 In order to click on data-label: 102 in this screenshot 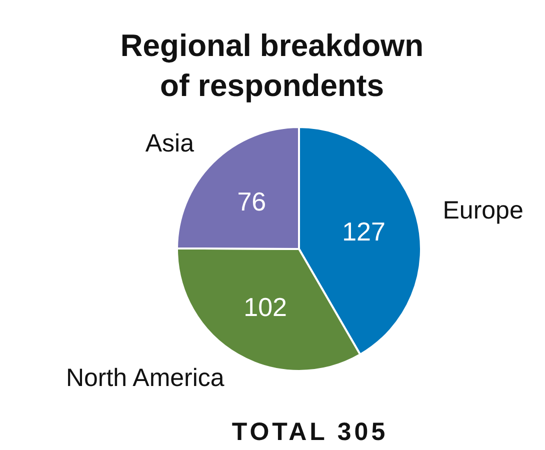, I will do `click(266, 307)`.